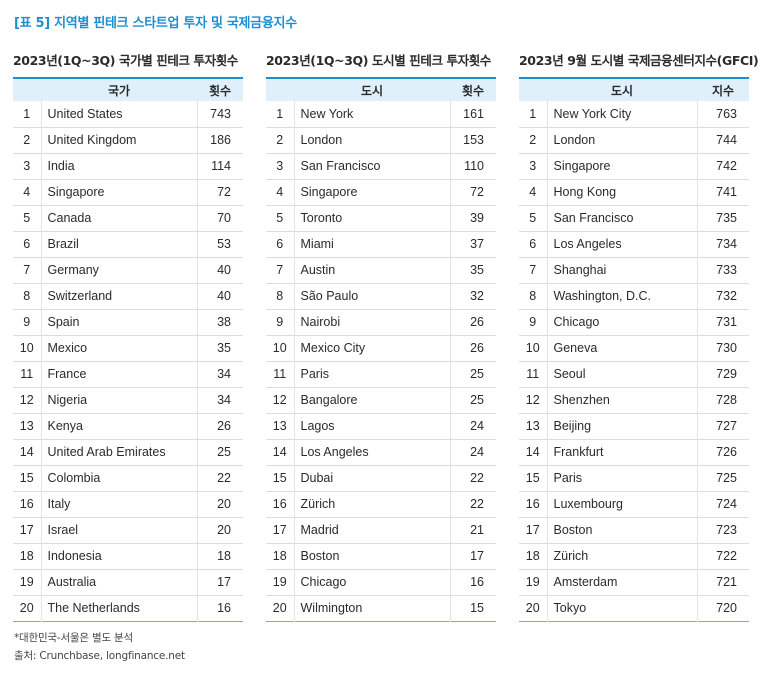 This screenshot has width=761, height=681. I want to click on table-row: 18 Zürich 722, so click(634, 556).